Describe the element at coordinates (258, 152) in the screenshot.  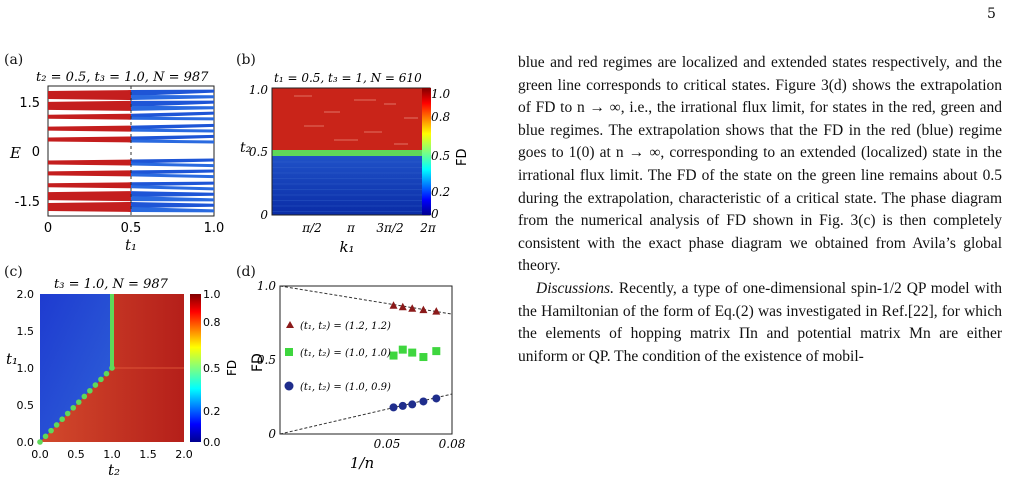
I see `panel-b-ytick-2: 0.5` at that location.